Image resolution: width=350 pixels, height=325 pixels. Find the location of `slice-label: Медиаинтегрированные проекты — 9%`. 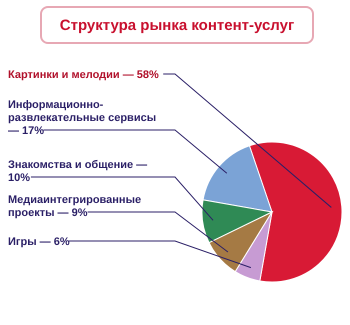

slice-label: Медиаинтегрированные проекты — 9% is located at coordinates (75, 206).